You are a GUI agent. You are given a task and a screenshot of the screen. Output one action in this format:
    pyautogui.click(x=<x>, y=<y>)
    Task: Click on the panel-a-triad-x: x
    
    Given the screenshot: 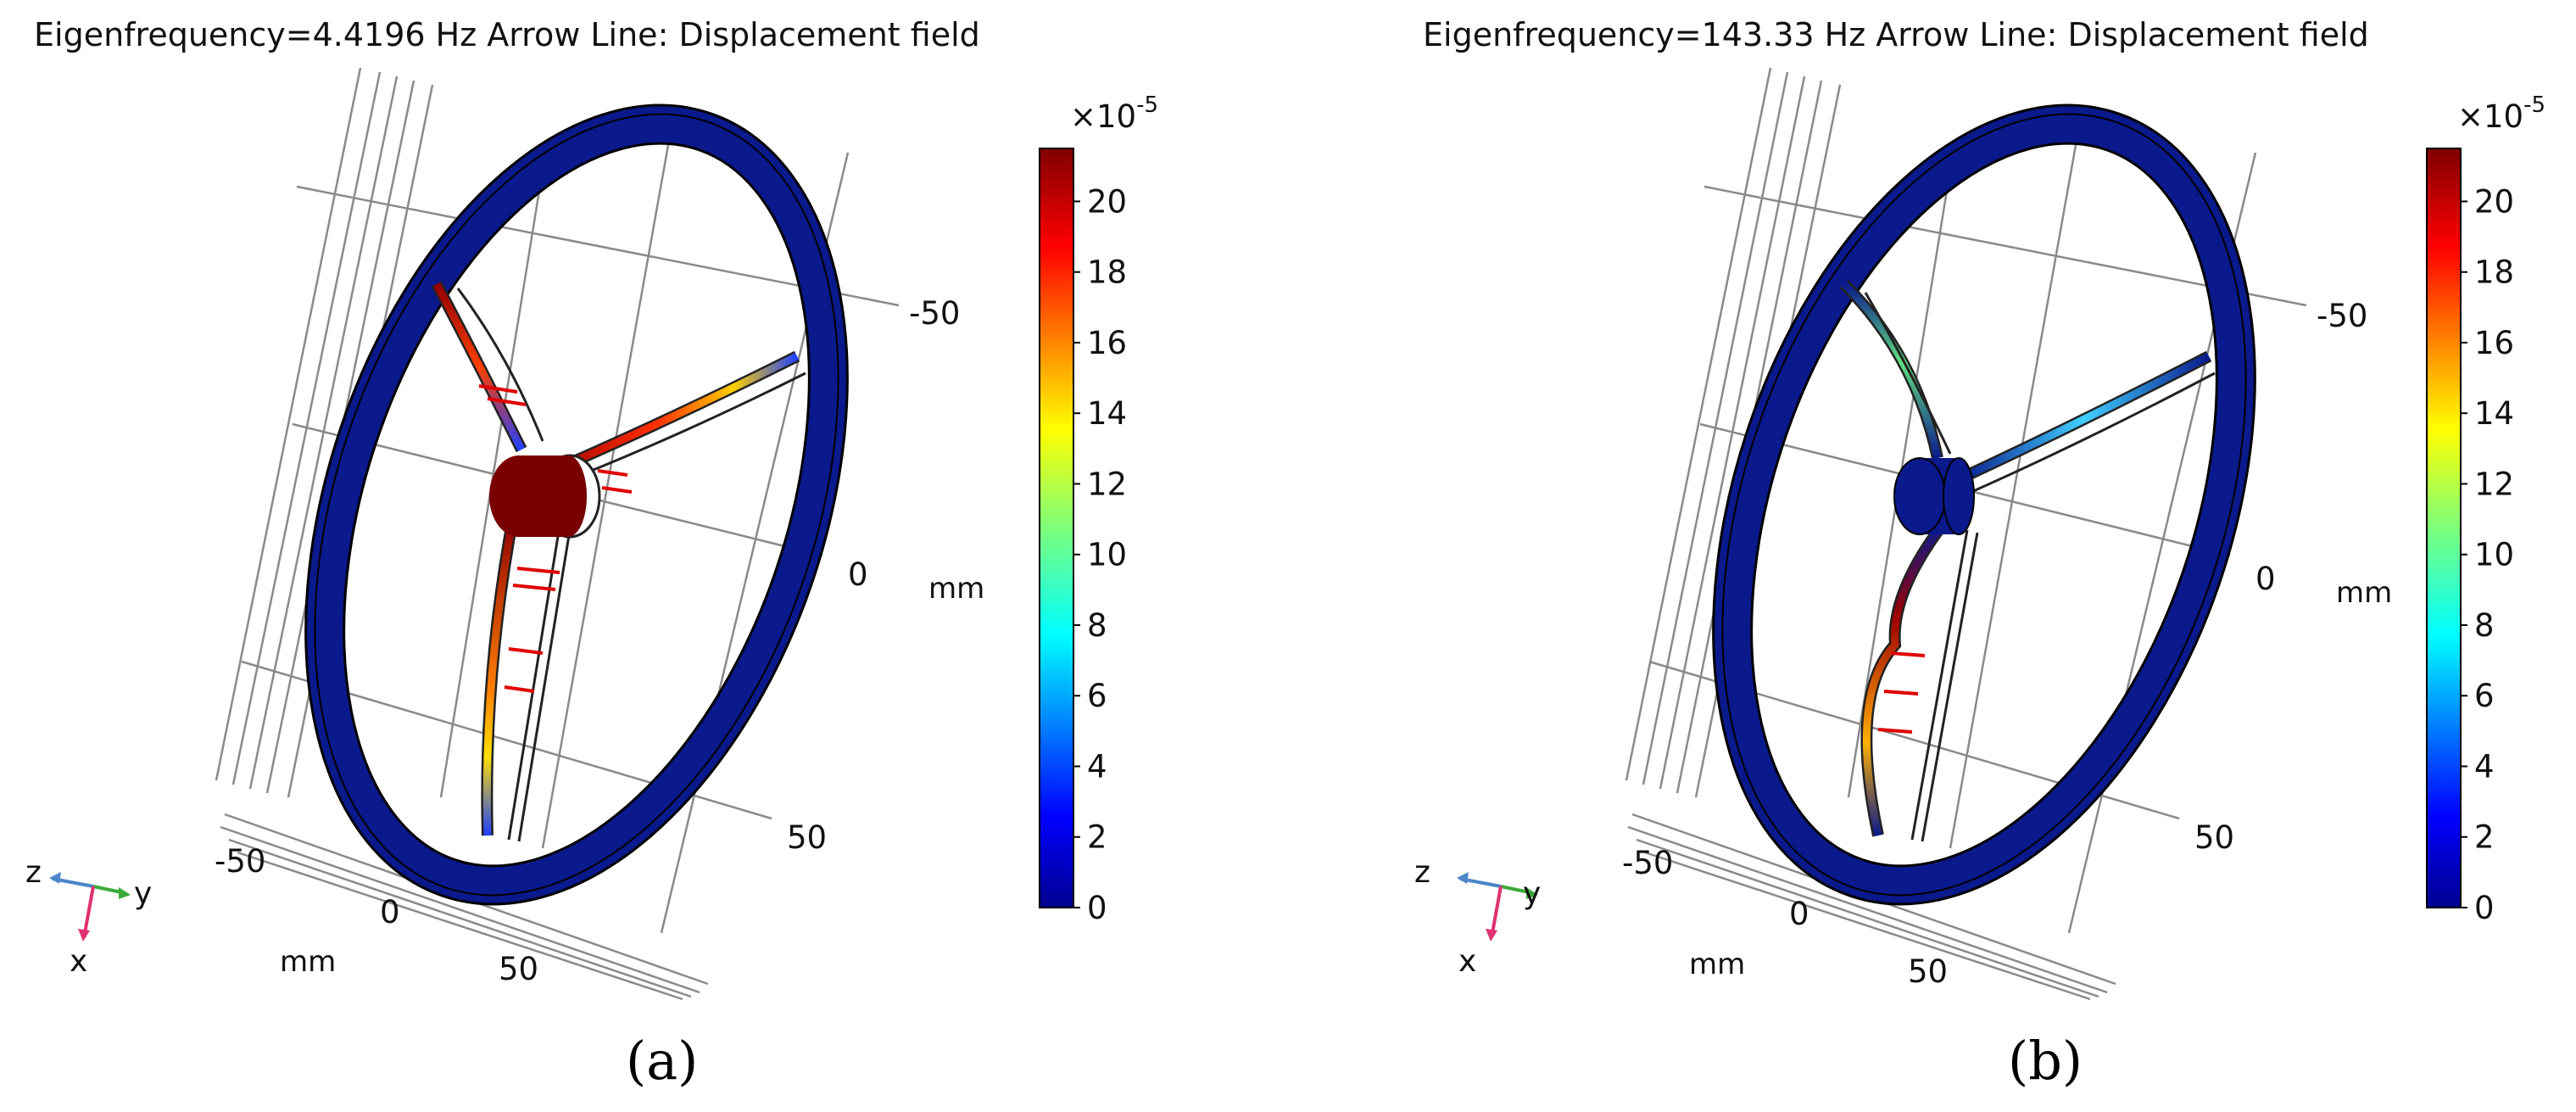 What is the action you would take?
    pyautogui.click(x=78, y=962)
    